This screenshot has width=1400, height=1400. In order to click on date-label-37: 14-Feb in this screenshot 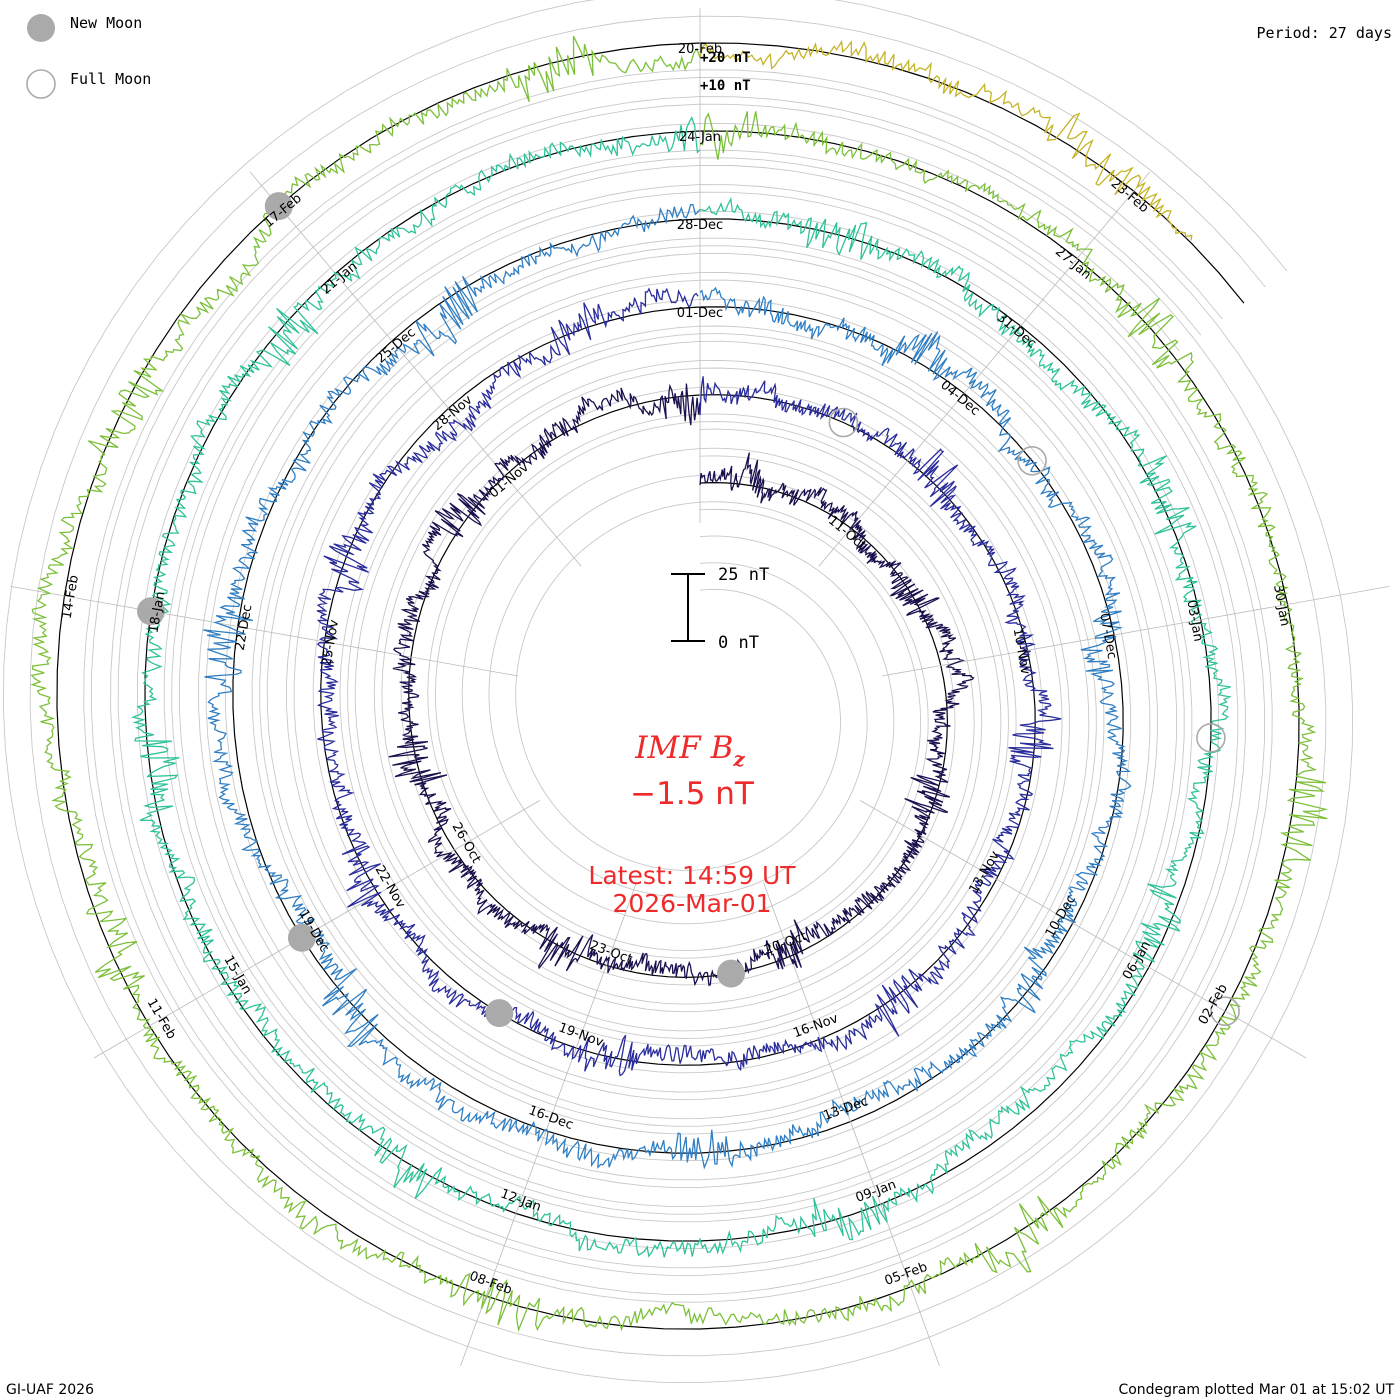, I will do `click(71, 597)`.